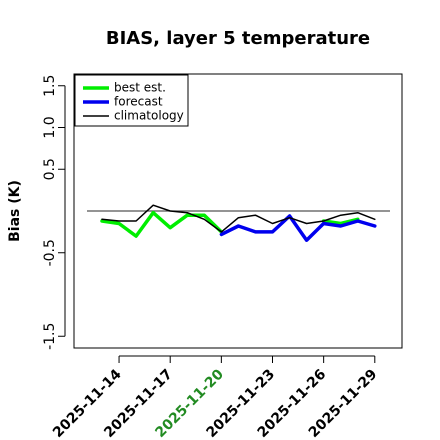 The height and width of the screenshot is (440, 440). I want to click on y-tick-label: 0.5, so click(50, 169).